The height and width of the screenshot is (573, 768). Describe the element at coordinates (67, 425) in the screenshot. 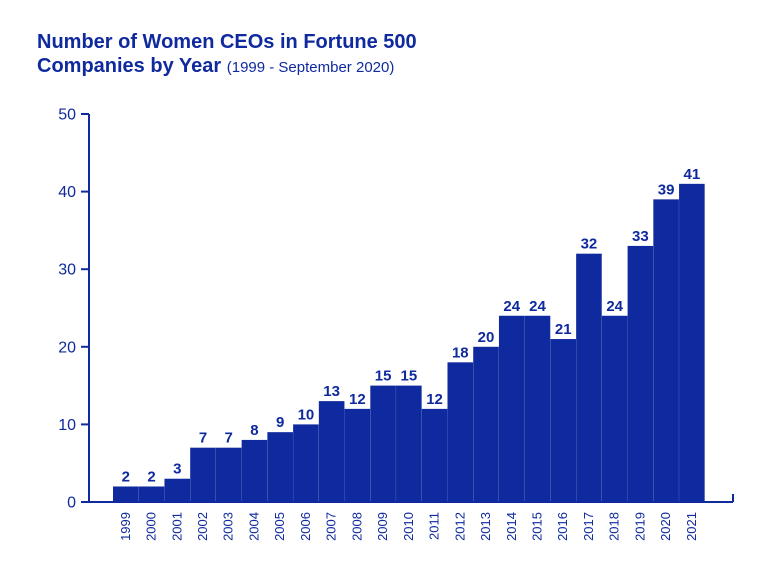

I see `y-tick-label: 10` at that location.